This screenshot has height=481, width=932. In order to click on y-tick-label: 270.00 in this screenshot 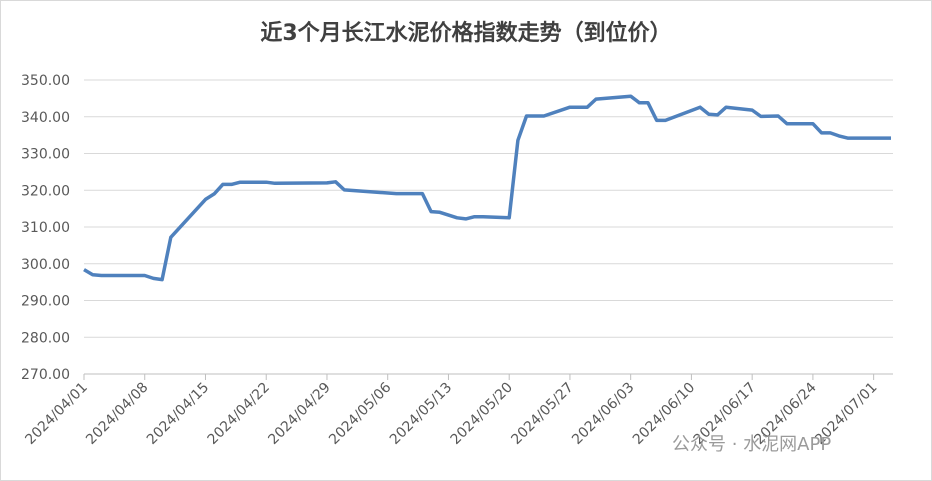, I will do `click(45, 375)`.